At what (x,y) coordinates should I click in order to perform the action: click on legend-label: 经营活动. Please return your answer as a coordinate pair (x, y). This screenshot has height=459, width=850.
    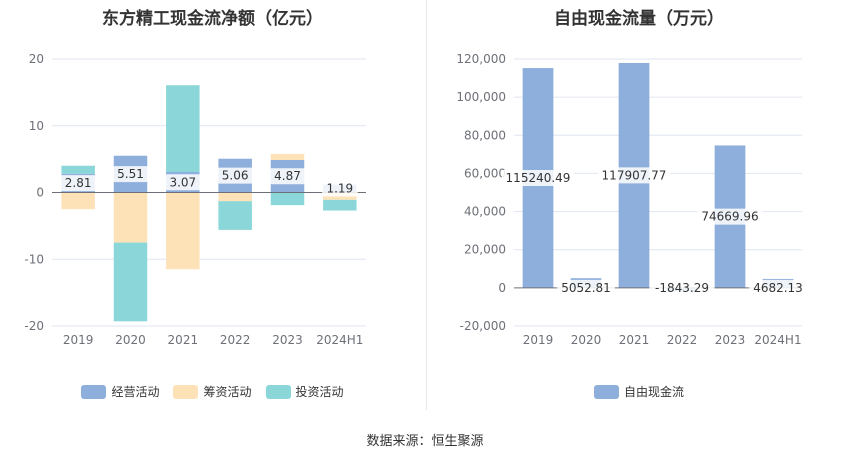
    Looking at the image, I should click on (135, 392).